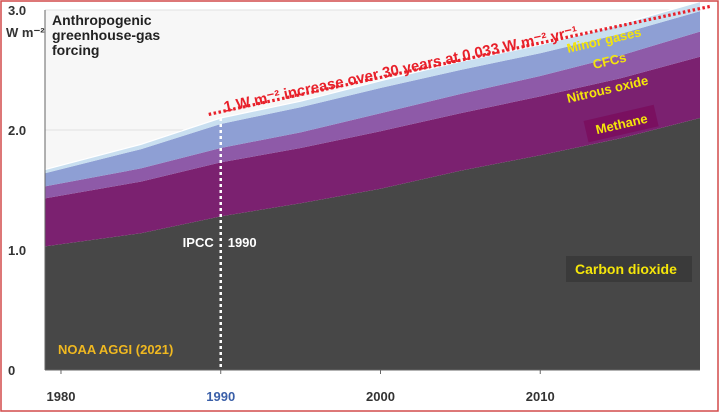 The height and width of the screenshot is (418, 720). I want to click on y-tick-label: 3.0, so click(17, 10).